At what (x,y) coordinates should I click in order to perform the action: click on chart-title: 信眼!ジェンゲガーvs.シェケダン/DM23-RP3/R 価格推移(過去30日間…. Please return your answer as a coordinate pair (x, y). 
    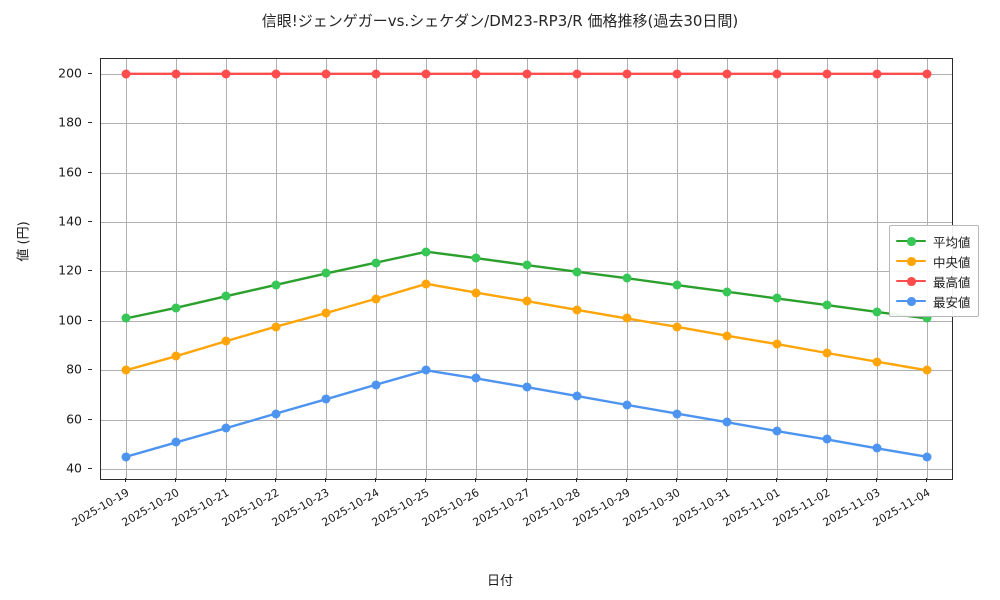
    Looking at the image, I should click on (500, 21).